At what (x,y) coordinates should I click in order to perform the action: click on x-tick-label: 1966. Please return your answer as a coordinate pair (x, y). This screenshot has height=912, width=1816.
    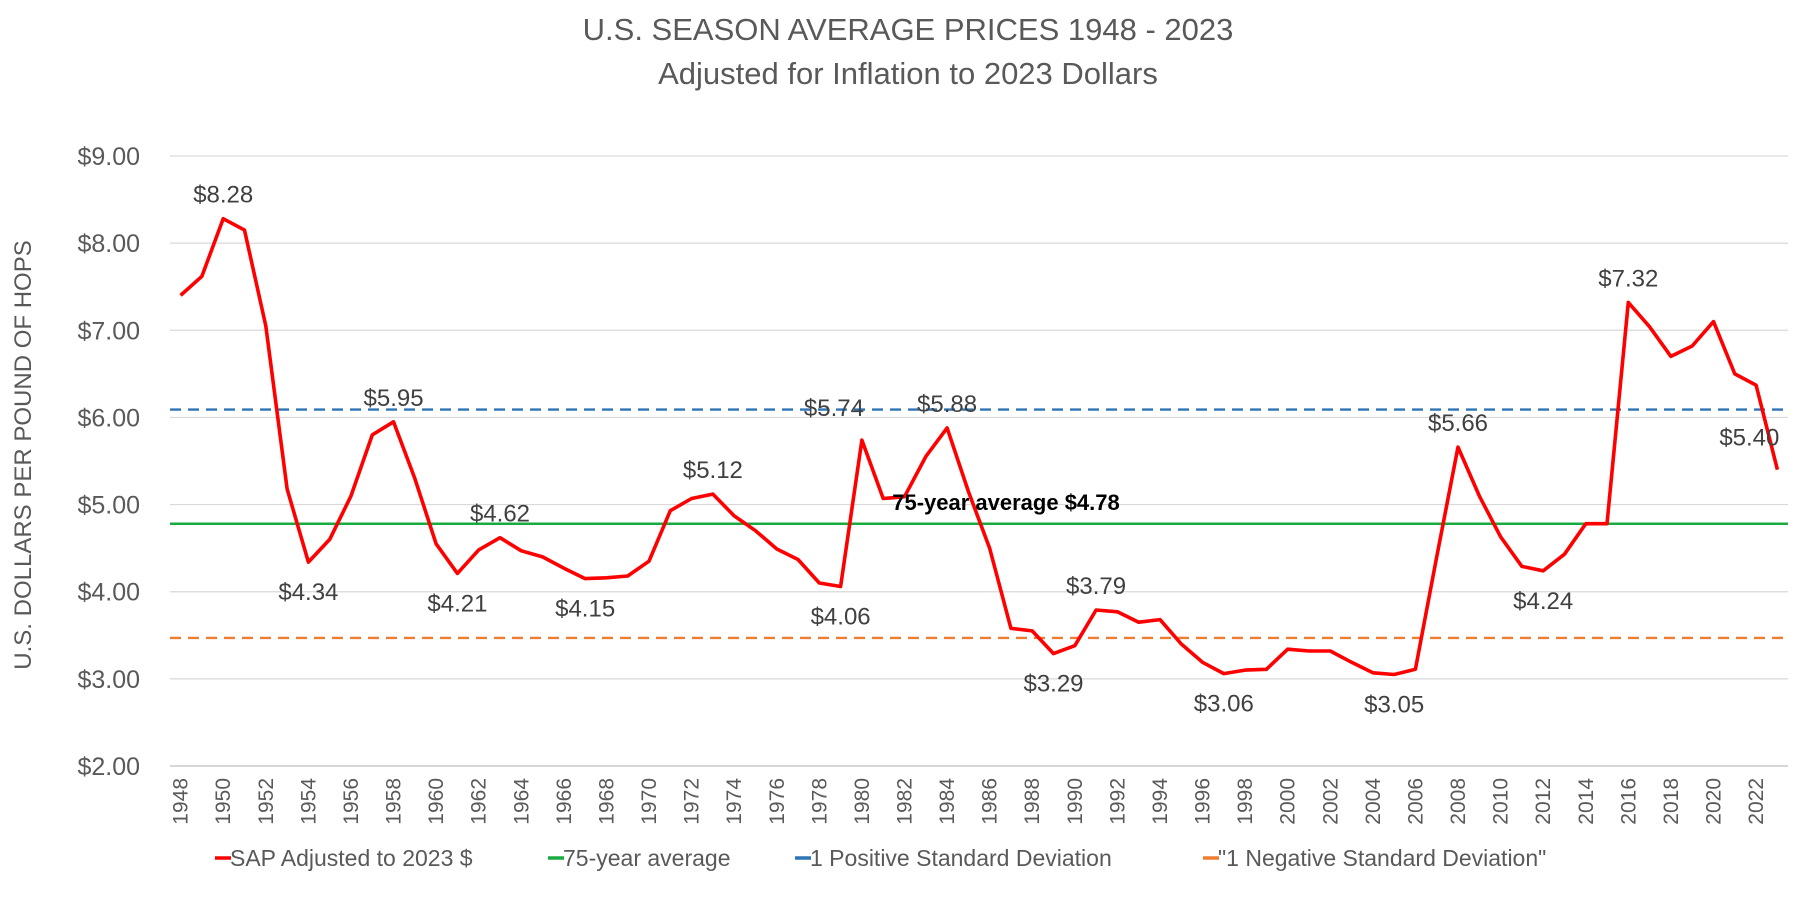
    Looking at the image, I should click on (564, 801).